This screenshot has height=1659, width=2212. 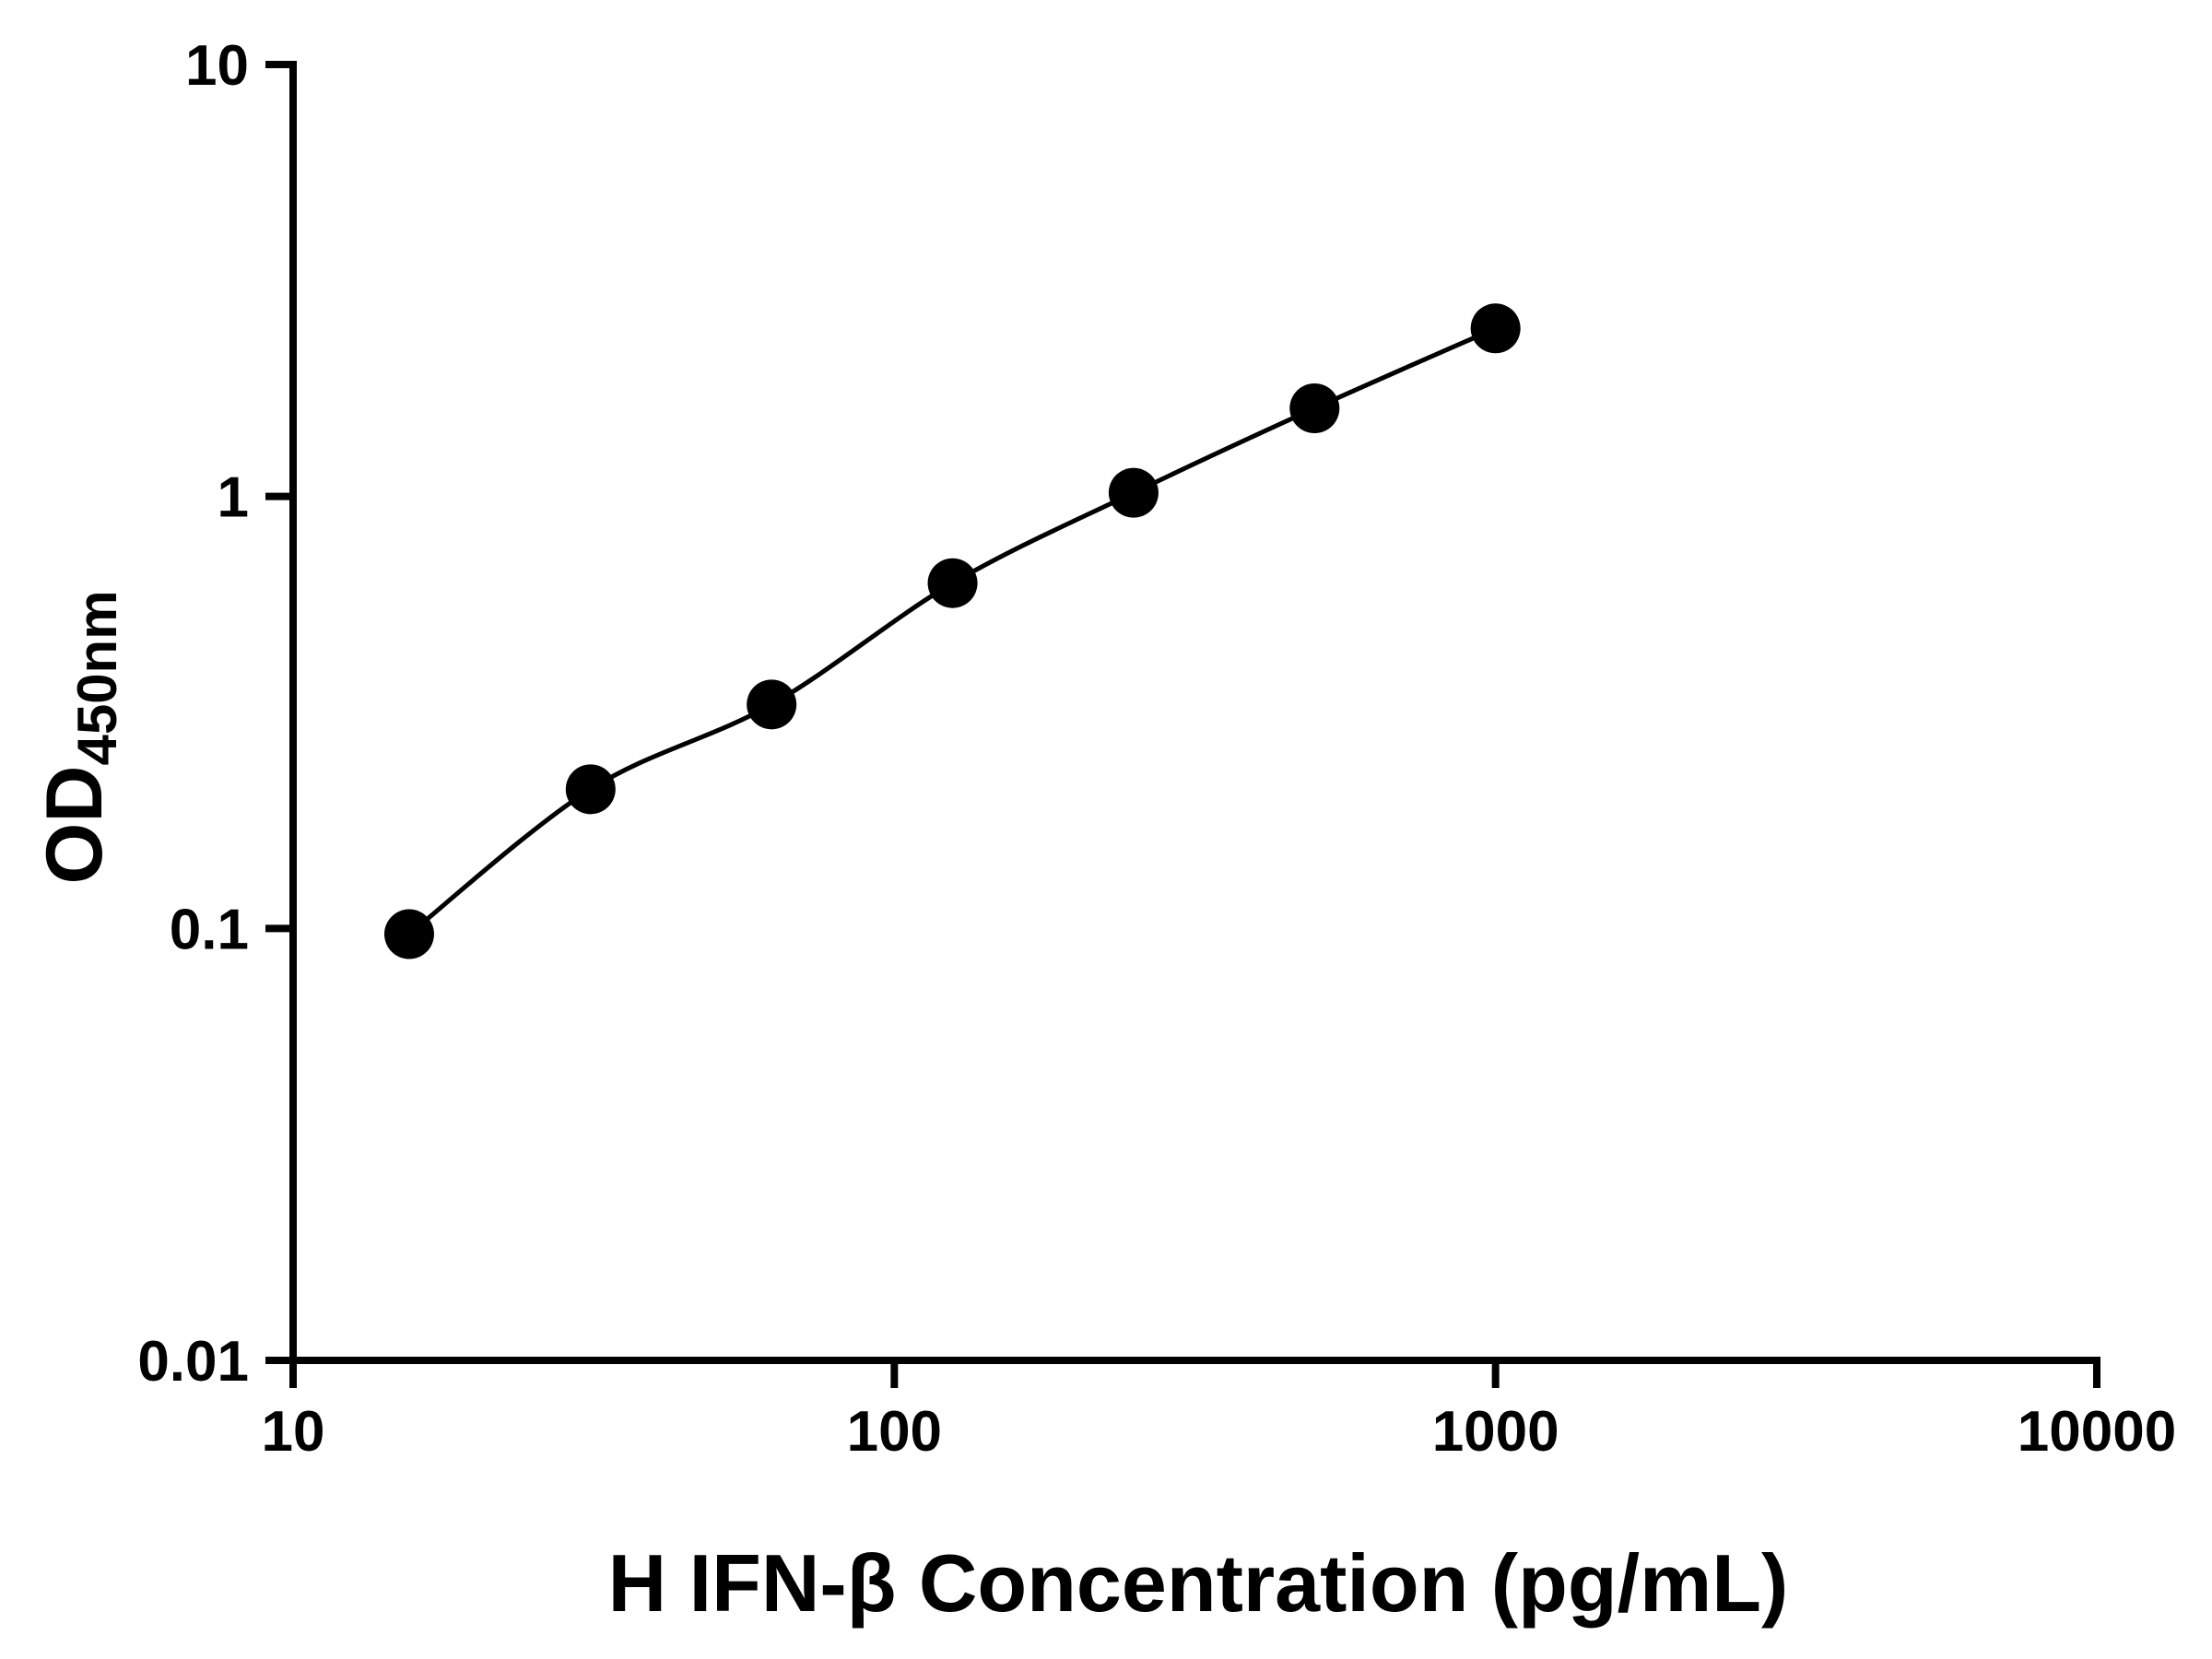 I want to click on y-tick-label: 0.1, so click(x=209, y=929).